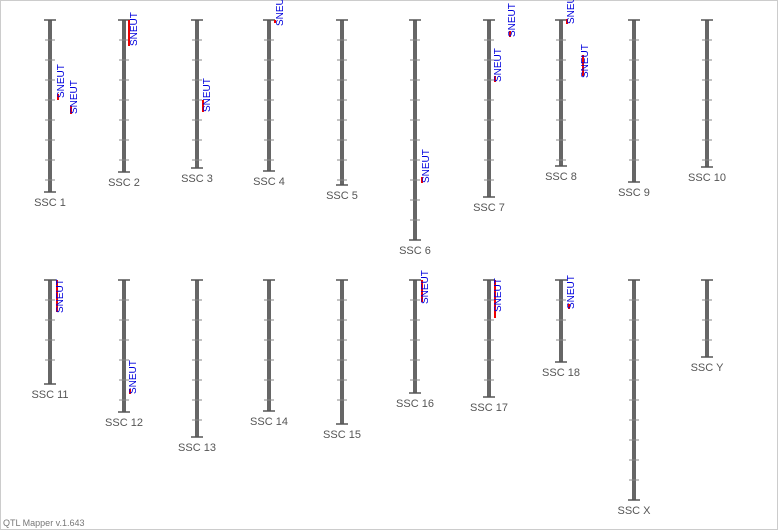 The width and height of the screenshot is (778, 530). Describe the element at coordinates (415, 404) in the screenshot. I see `chromosome-label: SSC 16` at that location.